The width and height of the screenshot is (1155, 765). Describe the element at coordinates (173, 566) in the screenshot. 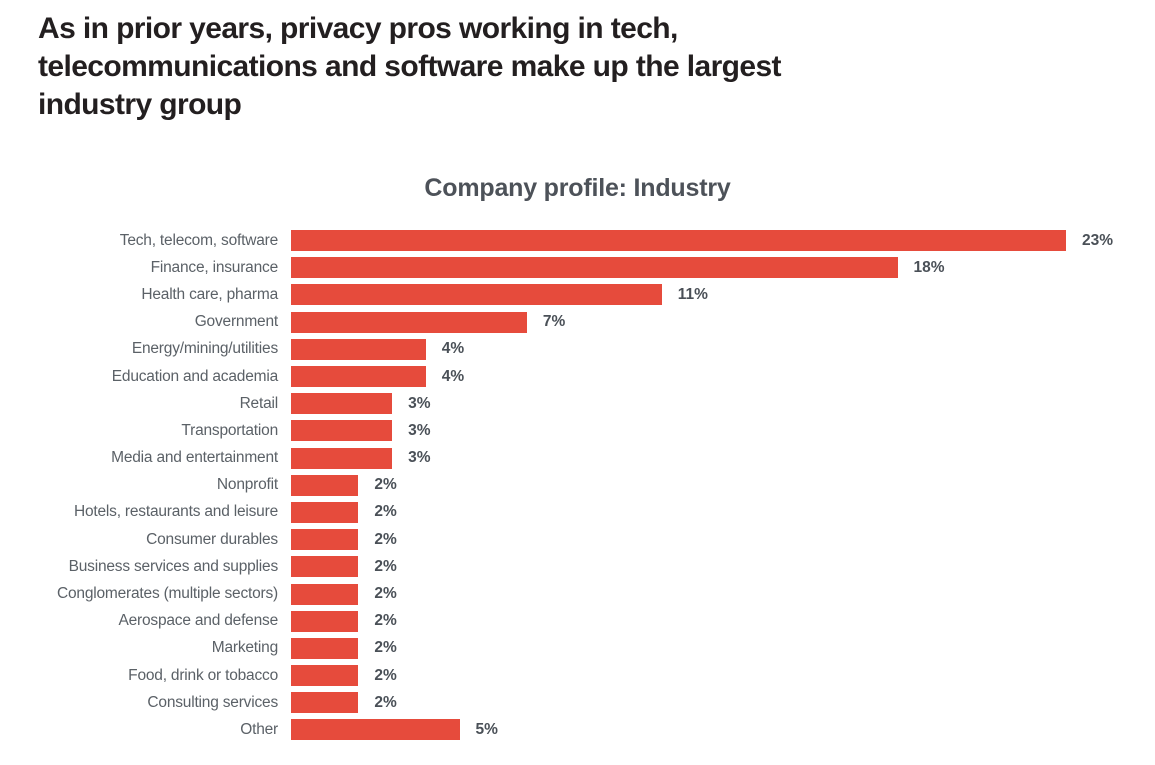

I see `category-label: Business services and supplies` at that location.